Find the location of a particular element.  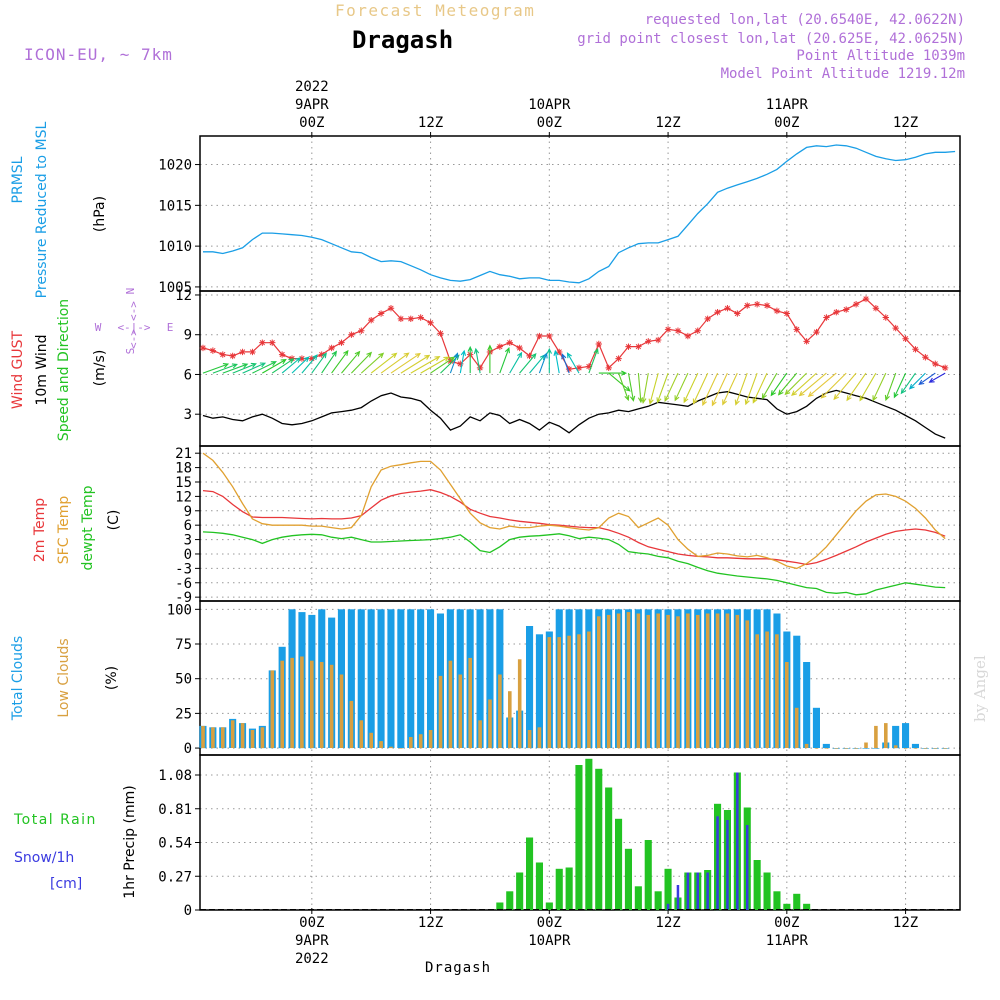

snow-bar is located at coordinates (668, 907).